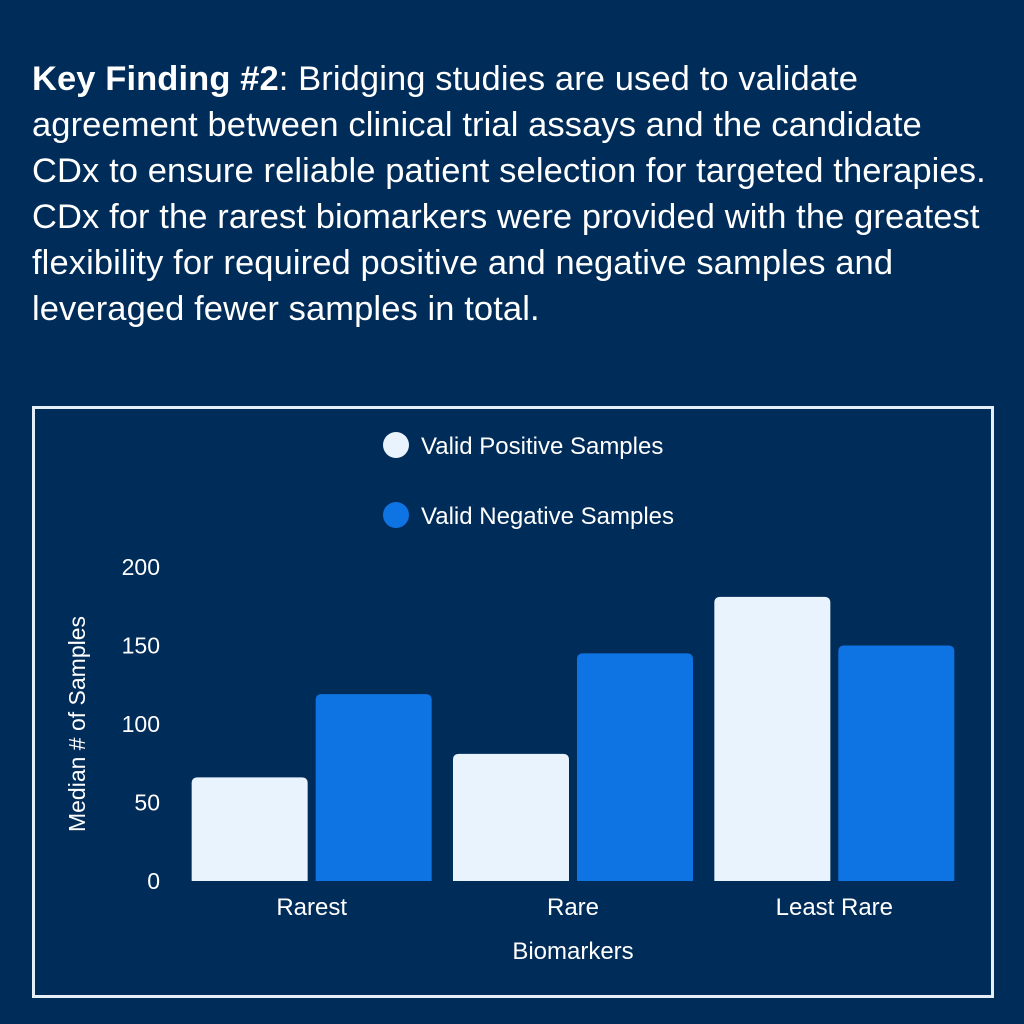 Image resolution: width=1024 pixels, height=1024 pixels. I want to click on x-axis: Rarest Rare Least Rare Biomarkers, so click(584, 929).